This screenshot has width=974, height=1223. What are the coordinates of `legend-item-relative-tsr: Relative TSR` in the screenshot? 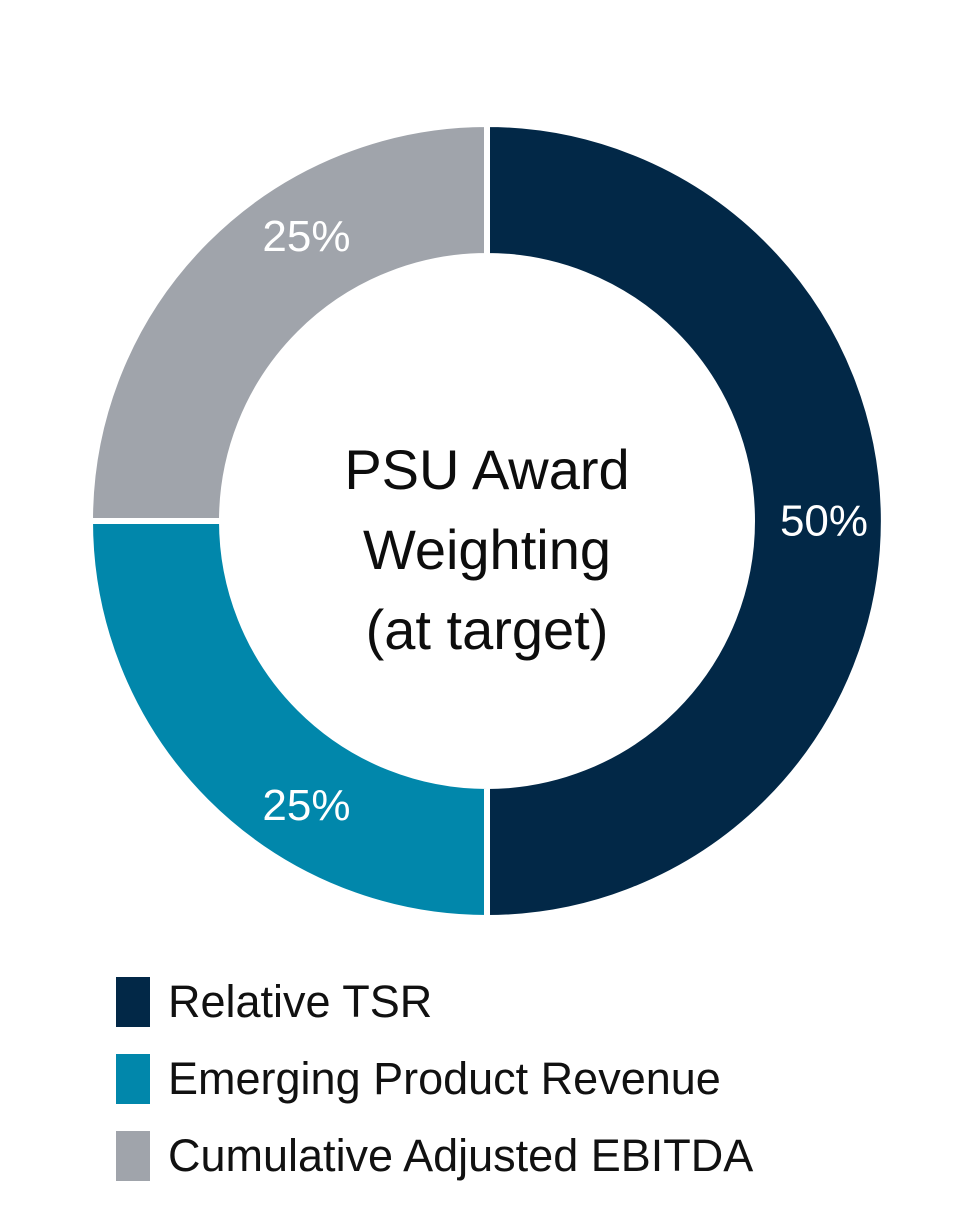 It's located at (536, 1002).